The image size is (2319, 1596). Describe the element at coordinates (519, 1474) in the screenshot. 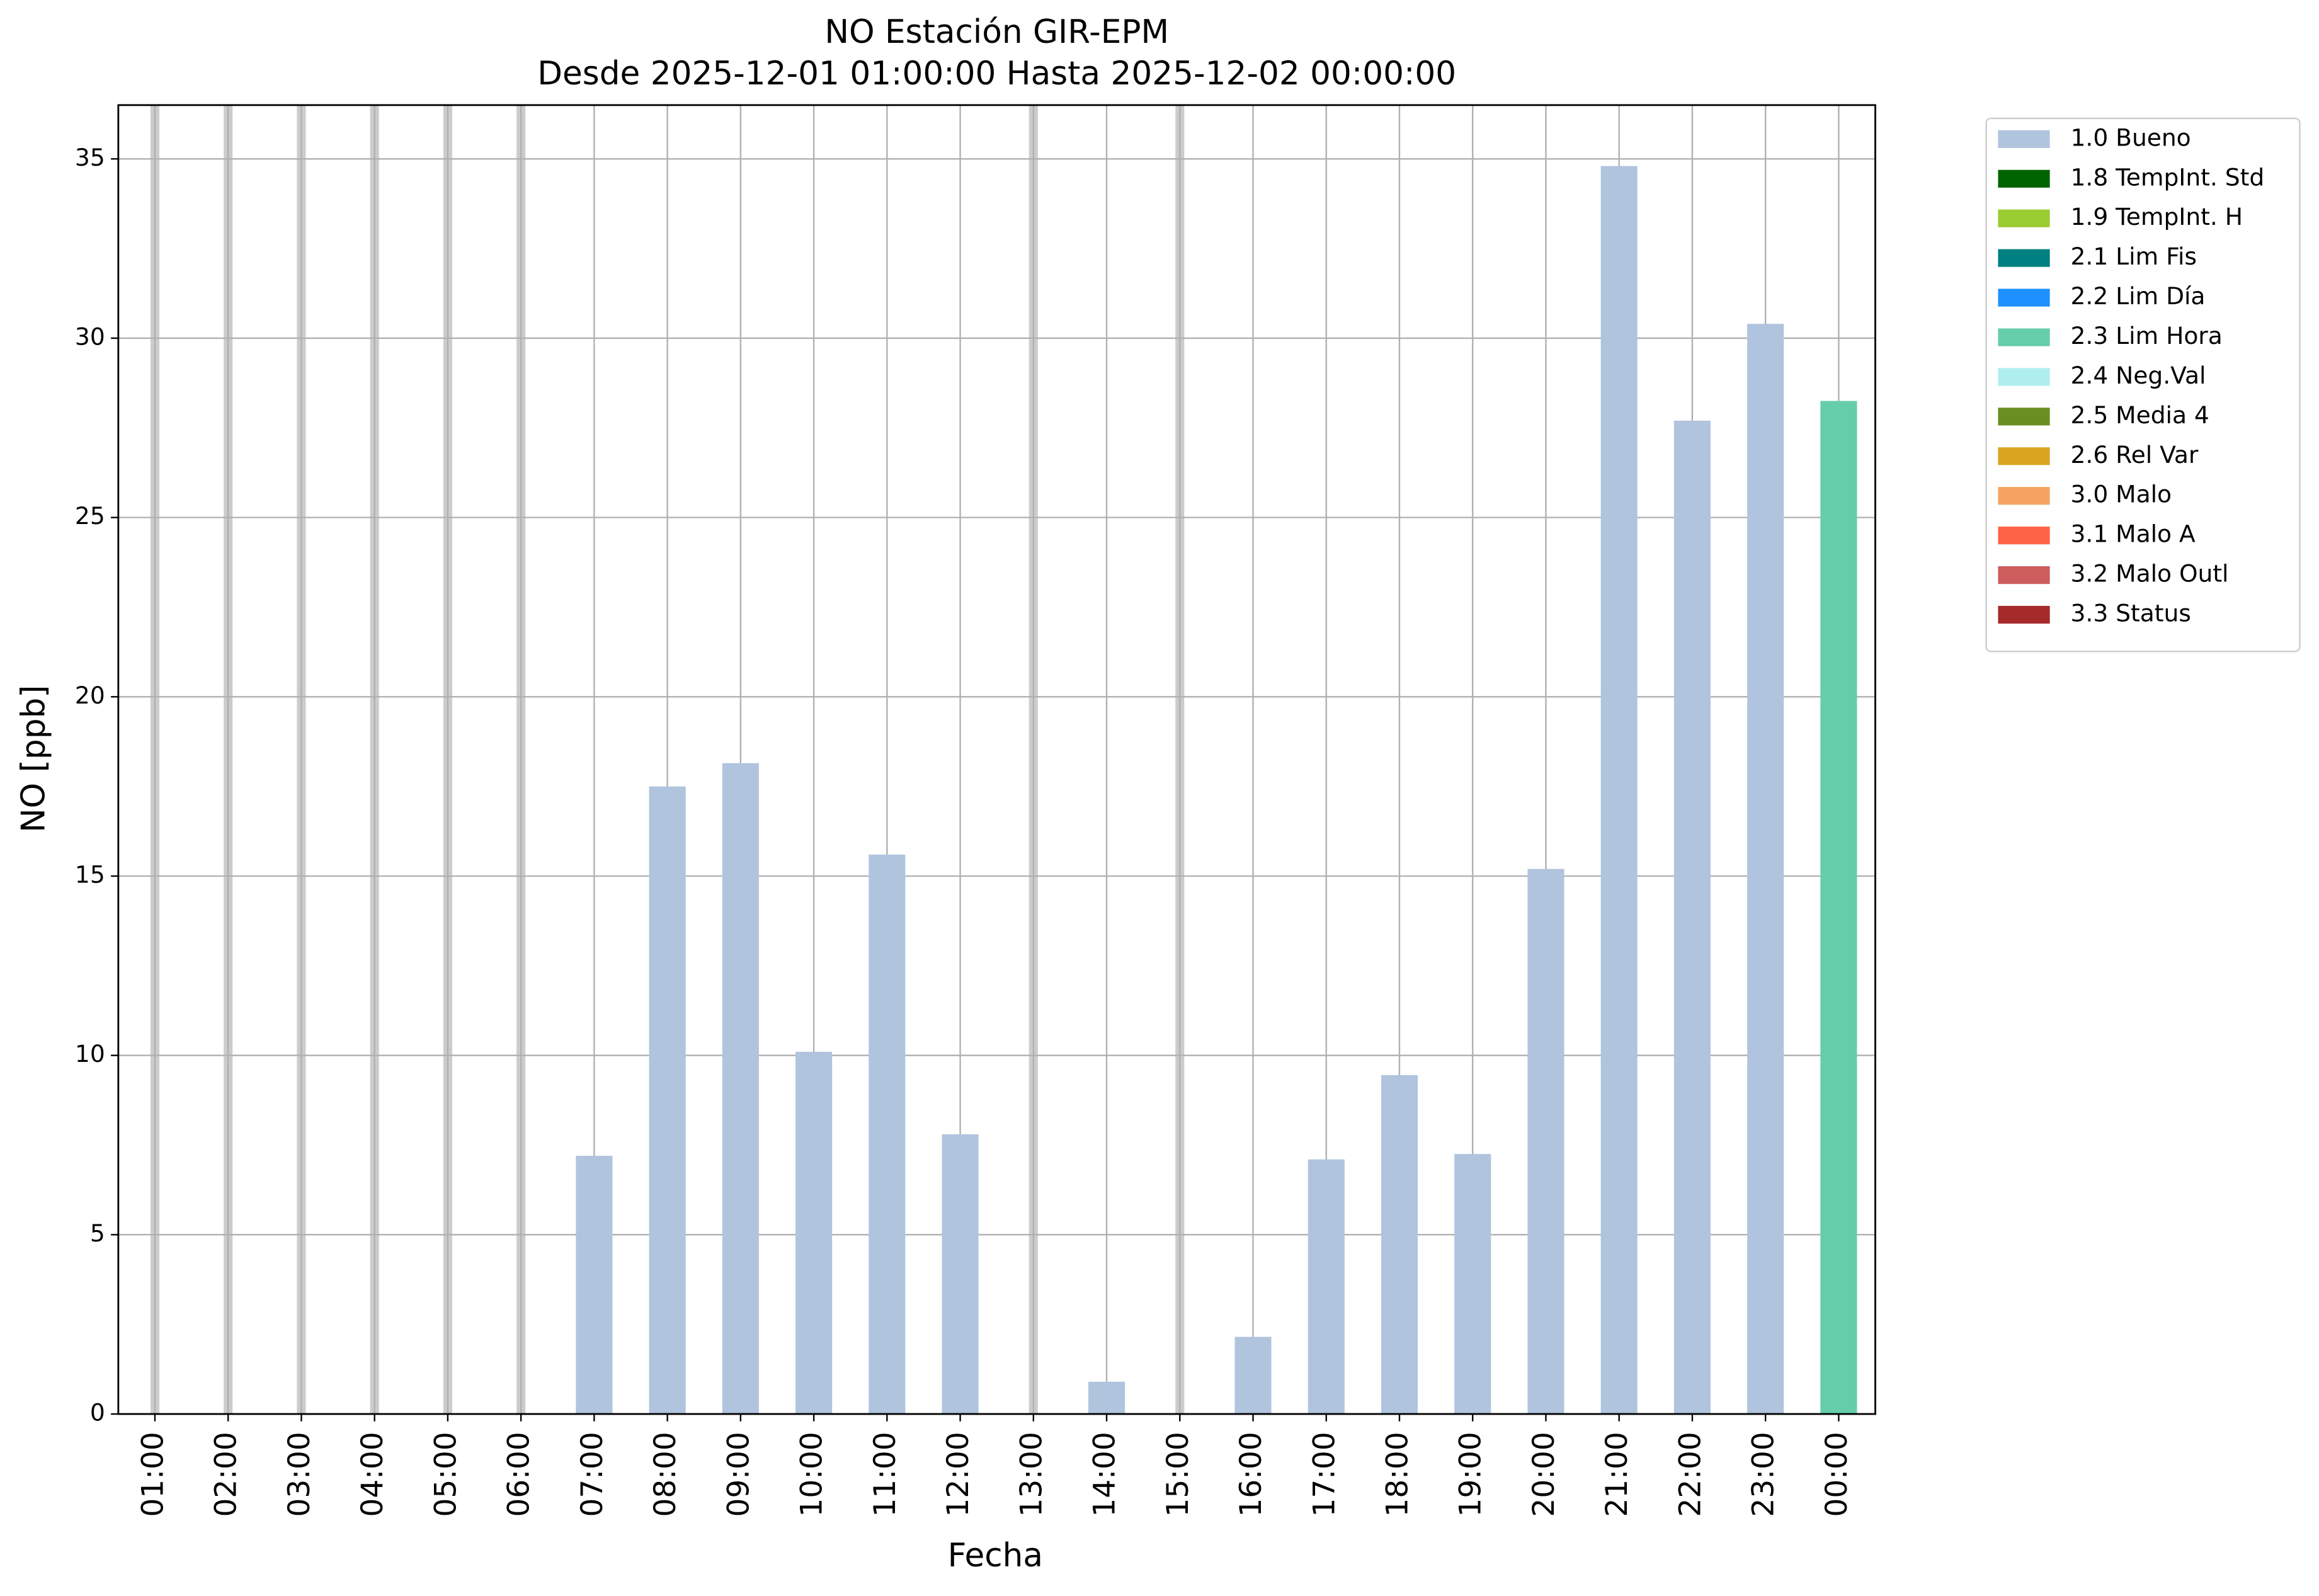

I see `x-tick-label: 06:00` at that location.